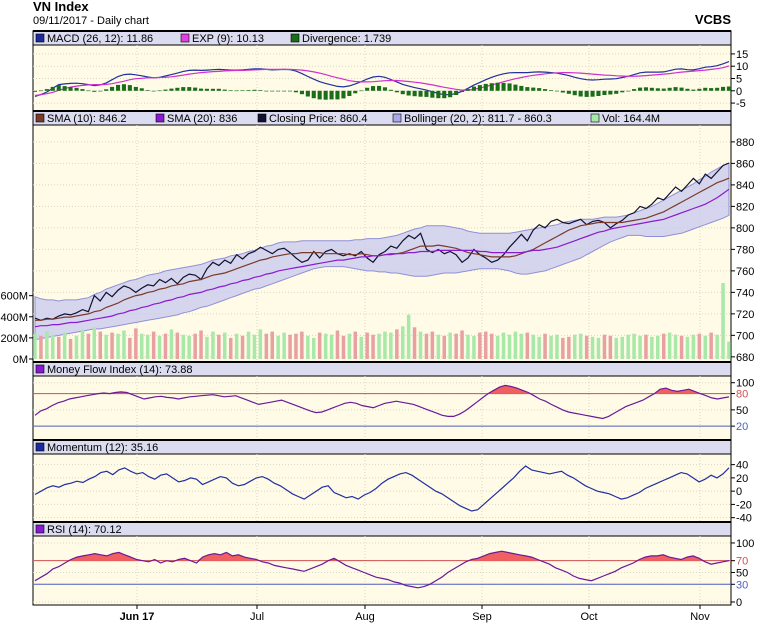 The width and height of the screenshot is (765, 631). I want to click on ytick-label-macd-4: -5, so click(741, 104).